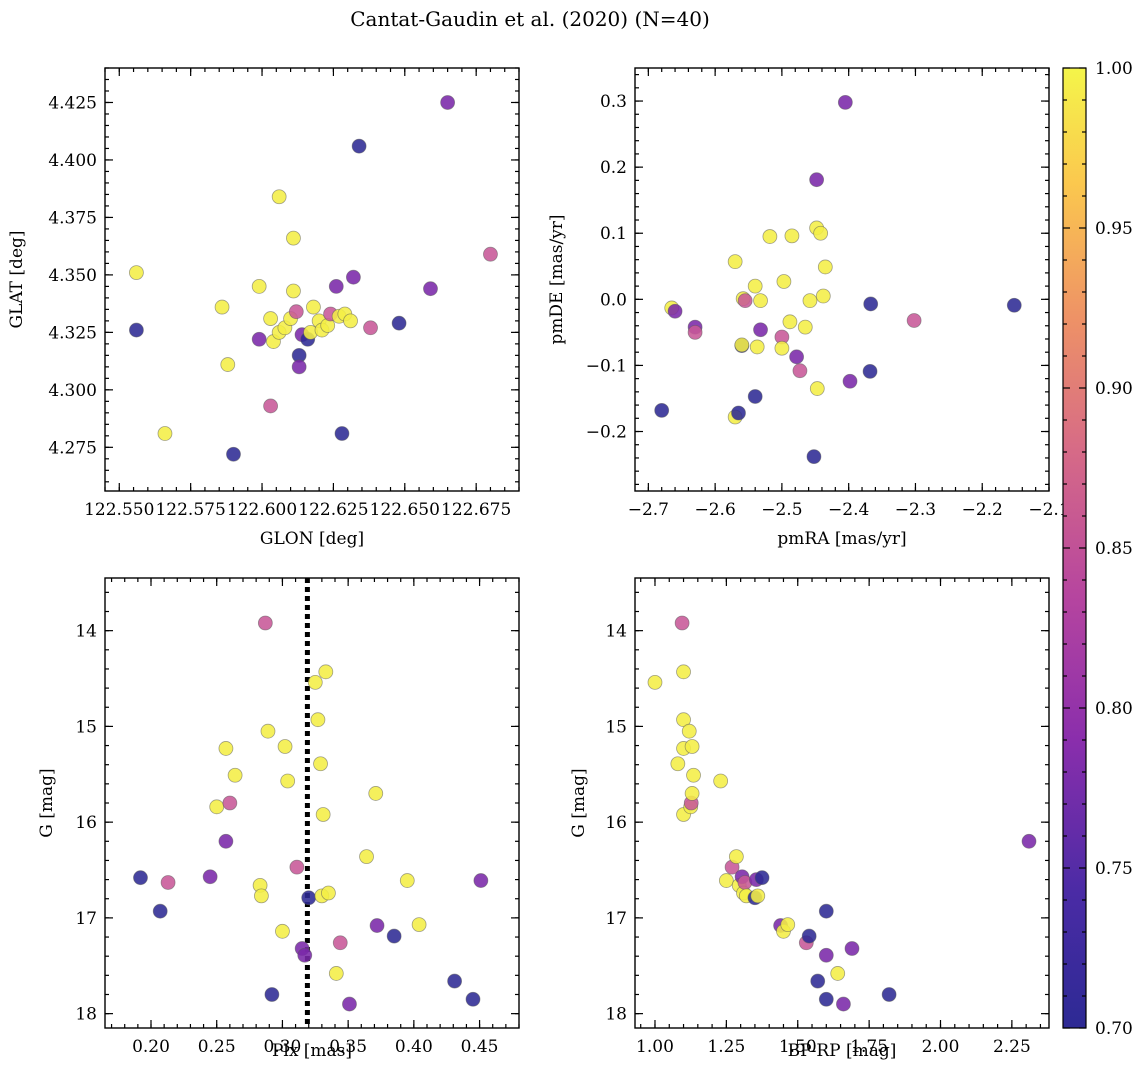 The width and height of the screenshot is (1148, 1068). I want to click on y-tick-label: 17, so click(86, 919).